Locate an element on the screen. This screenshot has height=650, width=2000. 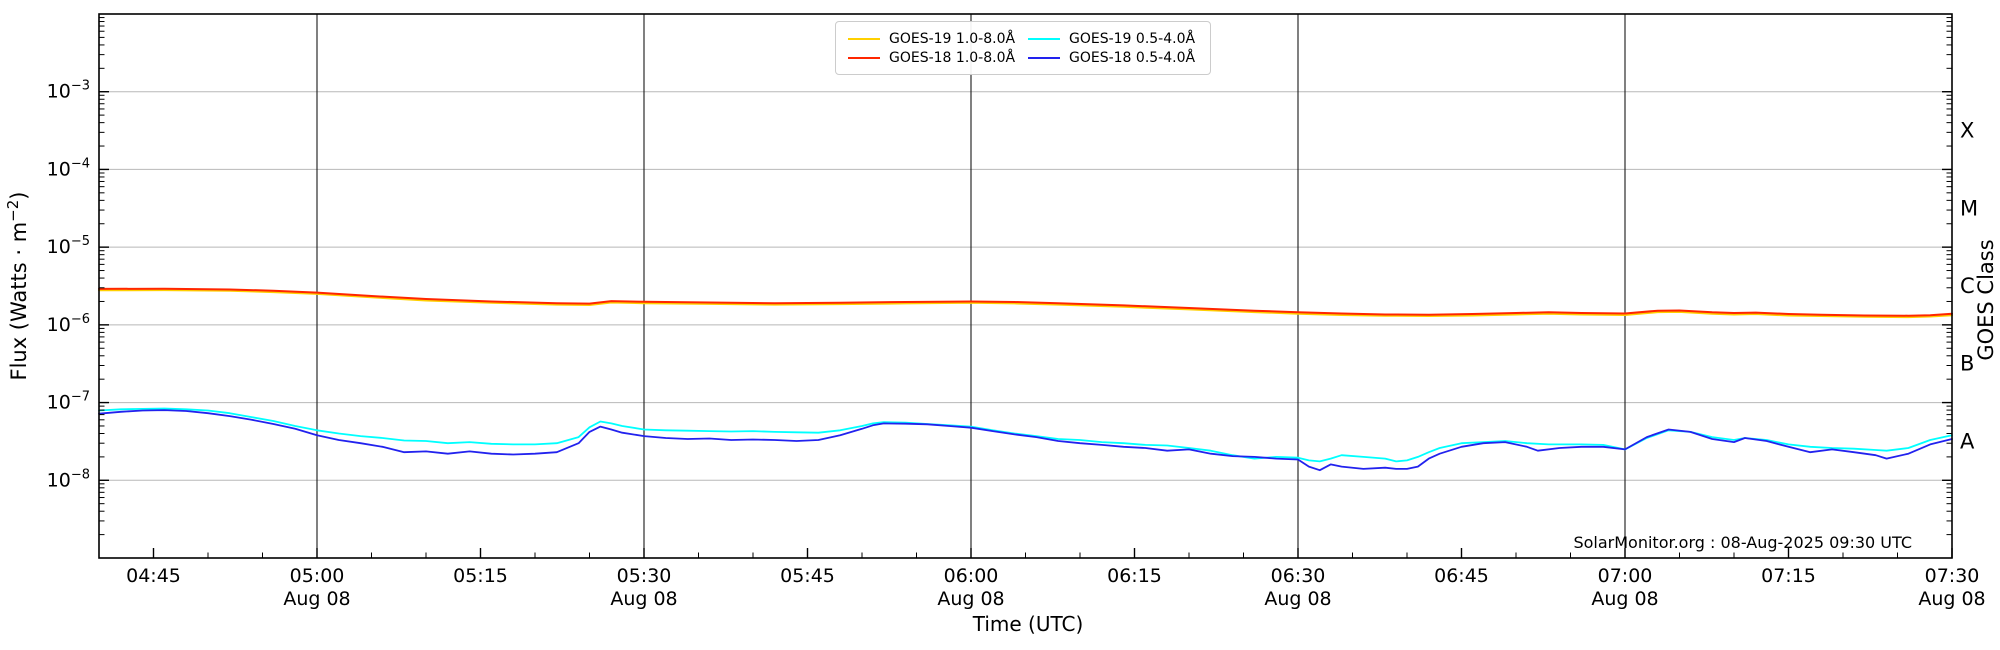
legend-item: GOES-18 0.5-4.0Å is located at coordinates (1113, 58).